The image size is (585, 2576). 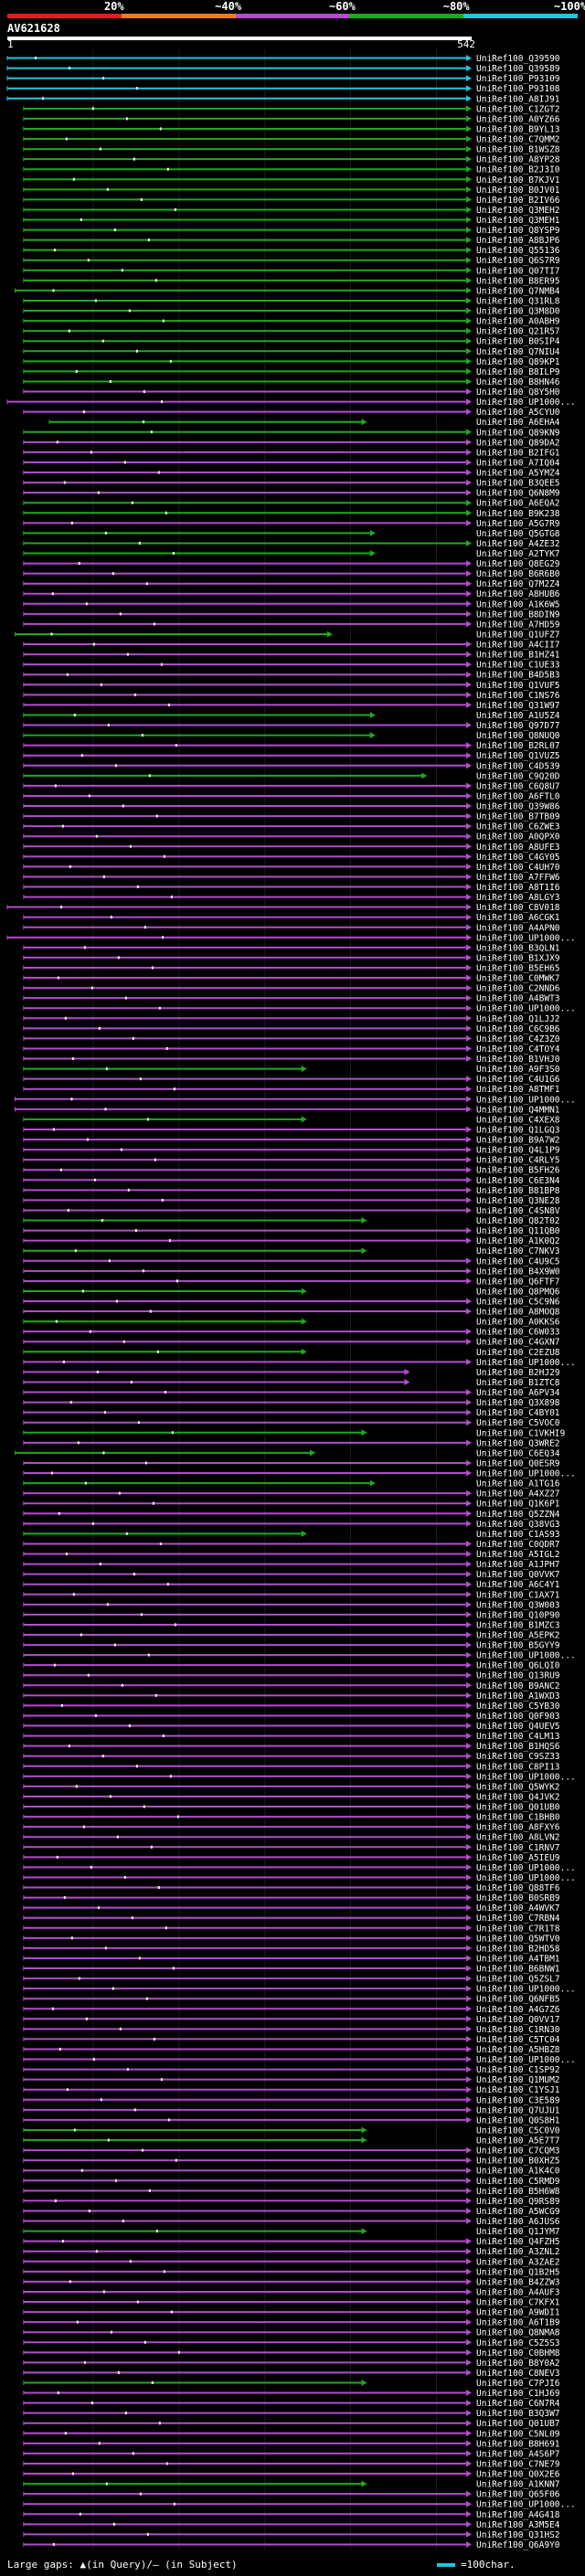 I want to click on row-label: UniRef100_C5TC04, so click(x=518, y=2040).